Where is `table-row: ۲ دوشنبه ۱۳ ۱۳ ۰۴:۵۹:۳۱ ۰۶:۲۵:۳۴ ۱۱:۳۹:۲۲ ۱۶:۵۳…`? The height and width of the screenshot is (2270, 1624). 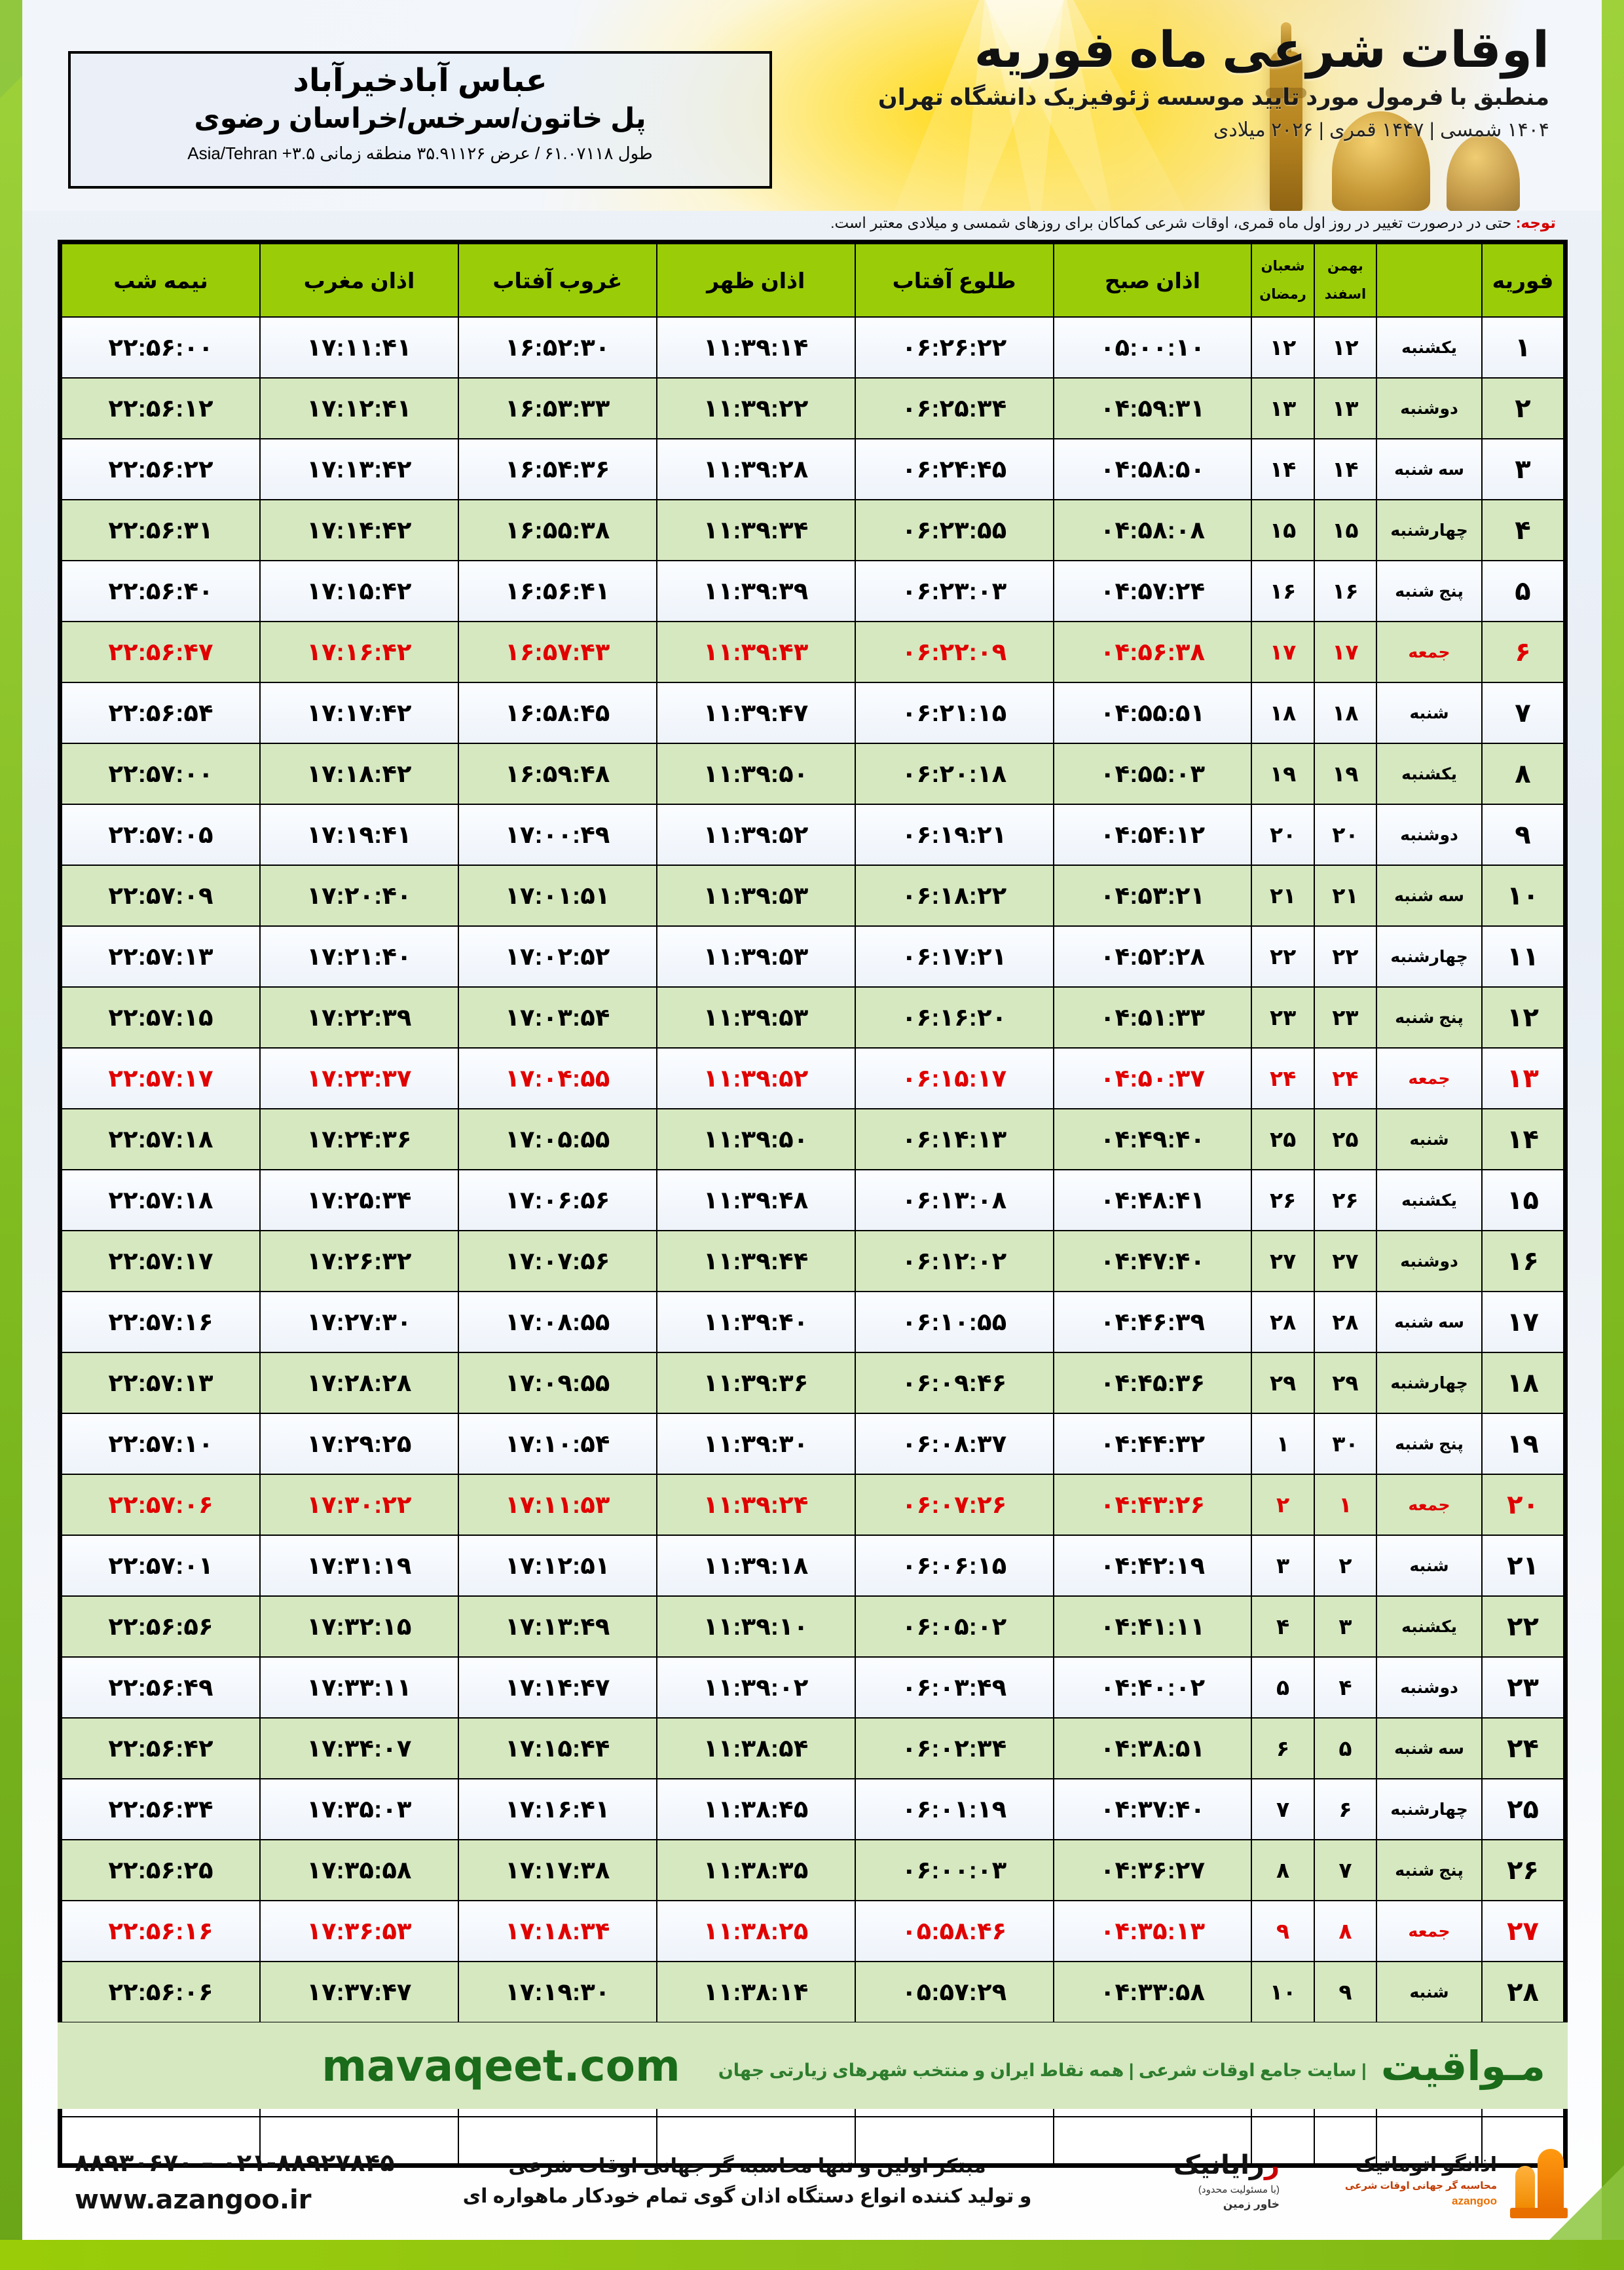
table-row: ۲ دوشنبه ۱۳ ۱۳ ۰۴:۵۹:۳۱ ۰۶:۲۵:۳۴ ۱۱:۳۹:۲۲ ۱۶:۵۳… is located at coordinates (812, 408).